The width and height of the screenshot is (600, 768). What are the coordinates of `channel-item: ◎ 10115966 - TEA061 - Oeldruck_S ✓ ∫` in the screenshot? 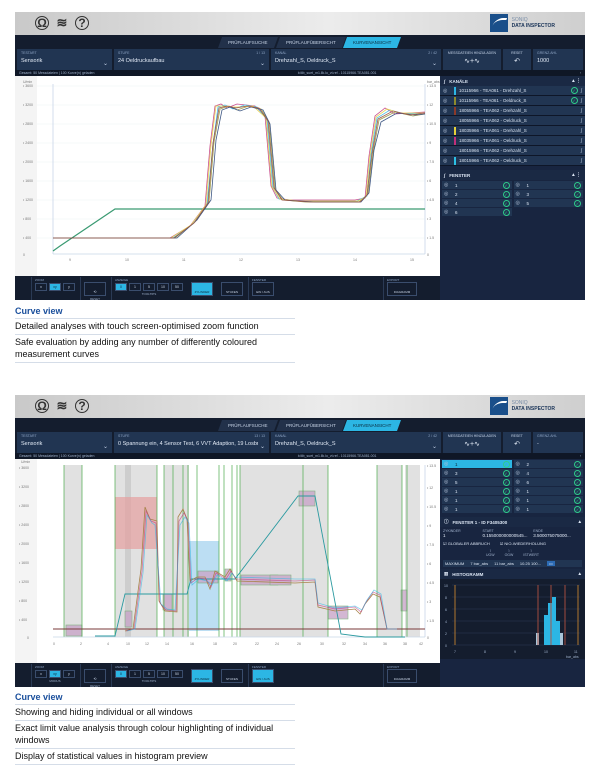 It's located at (512, 101).